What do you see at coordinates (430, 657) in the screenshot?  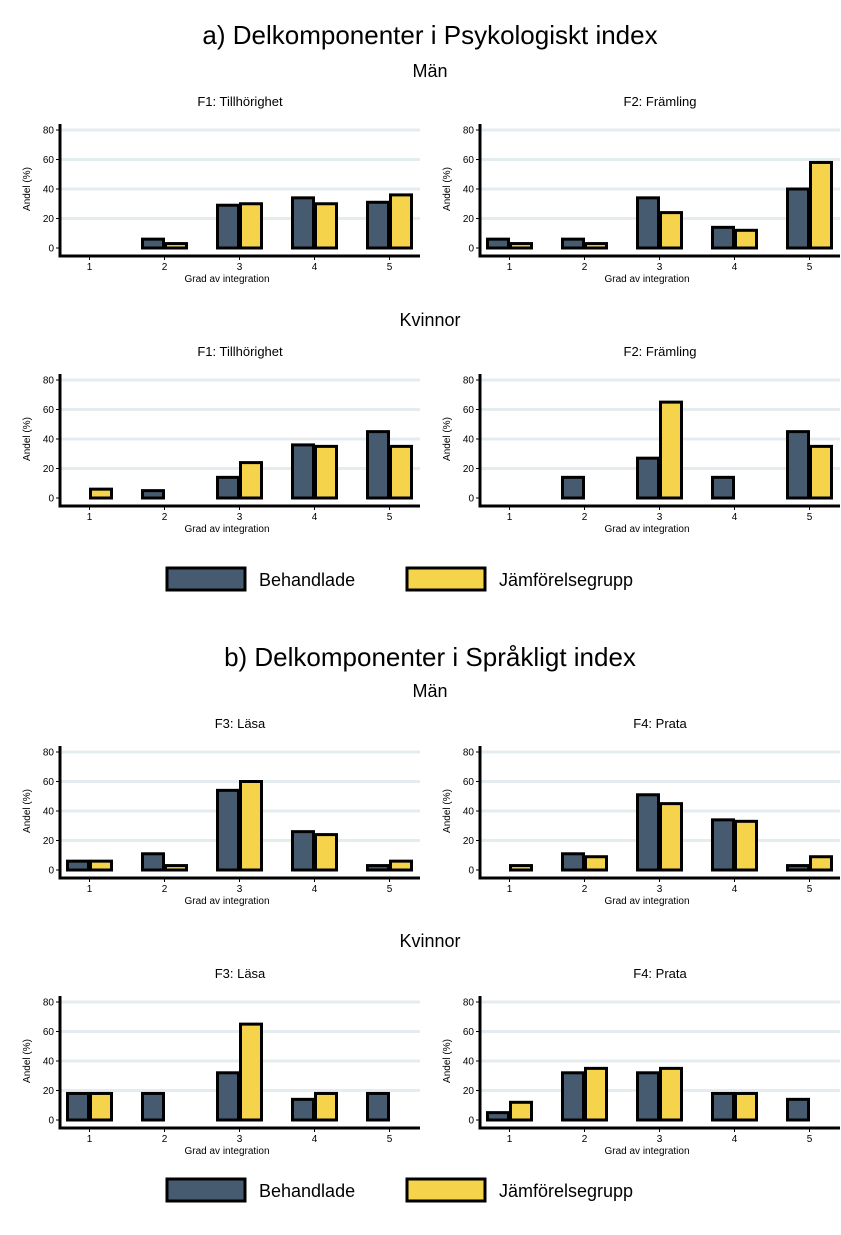 I see `section-title-b: b) Delkomponenter i Språkligt index` at bounding box center [430, 657].